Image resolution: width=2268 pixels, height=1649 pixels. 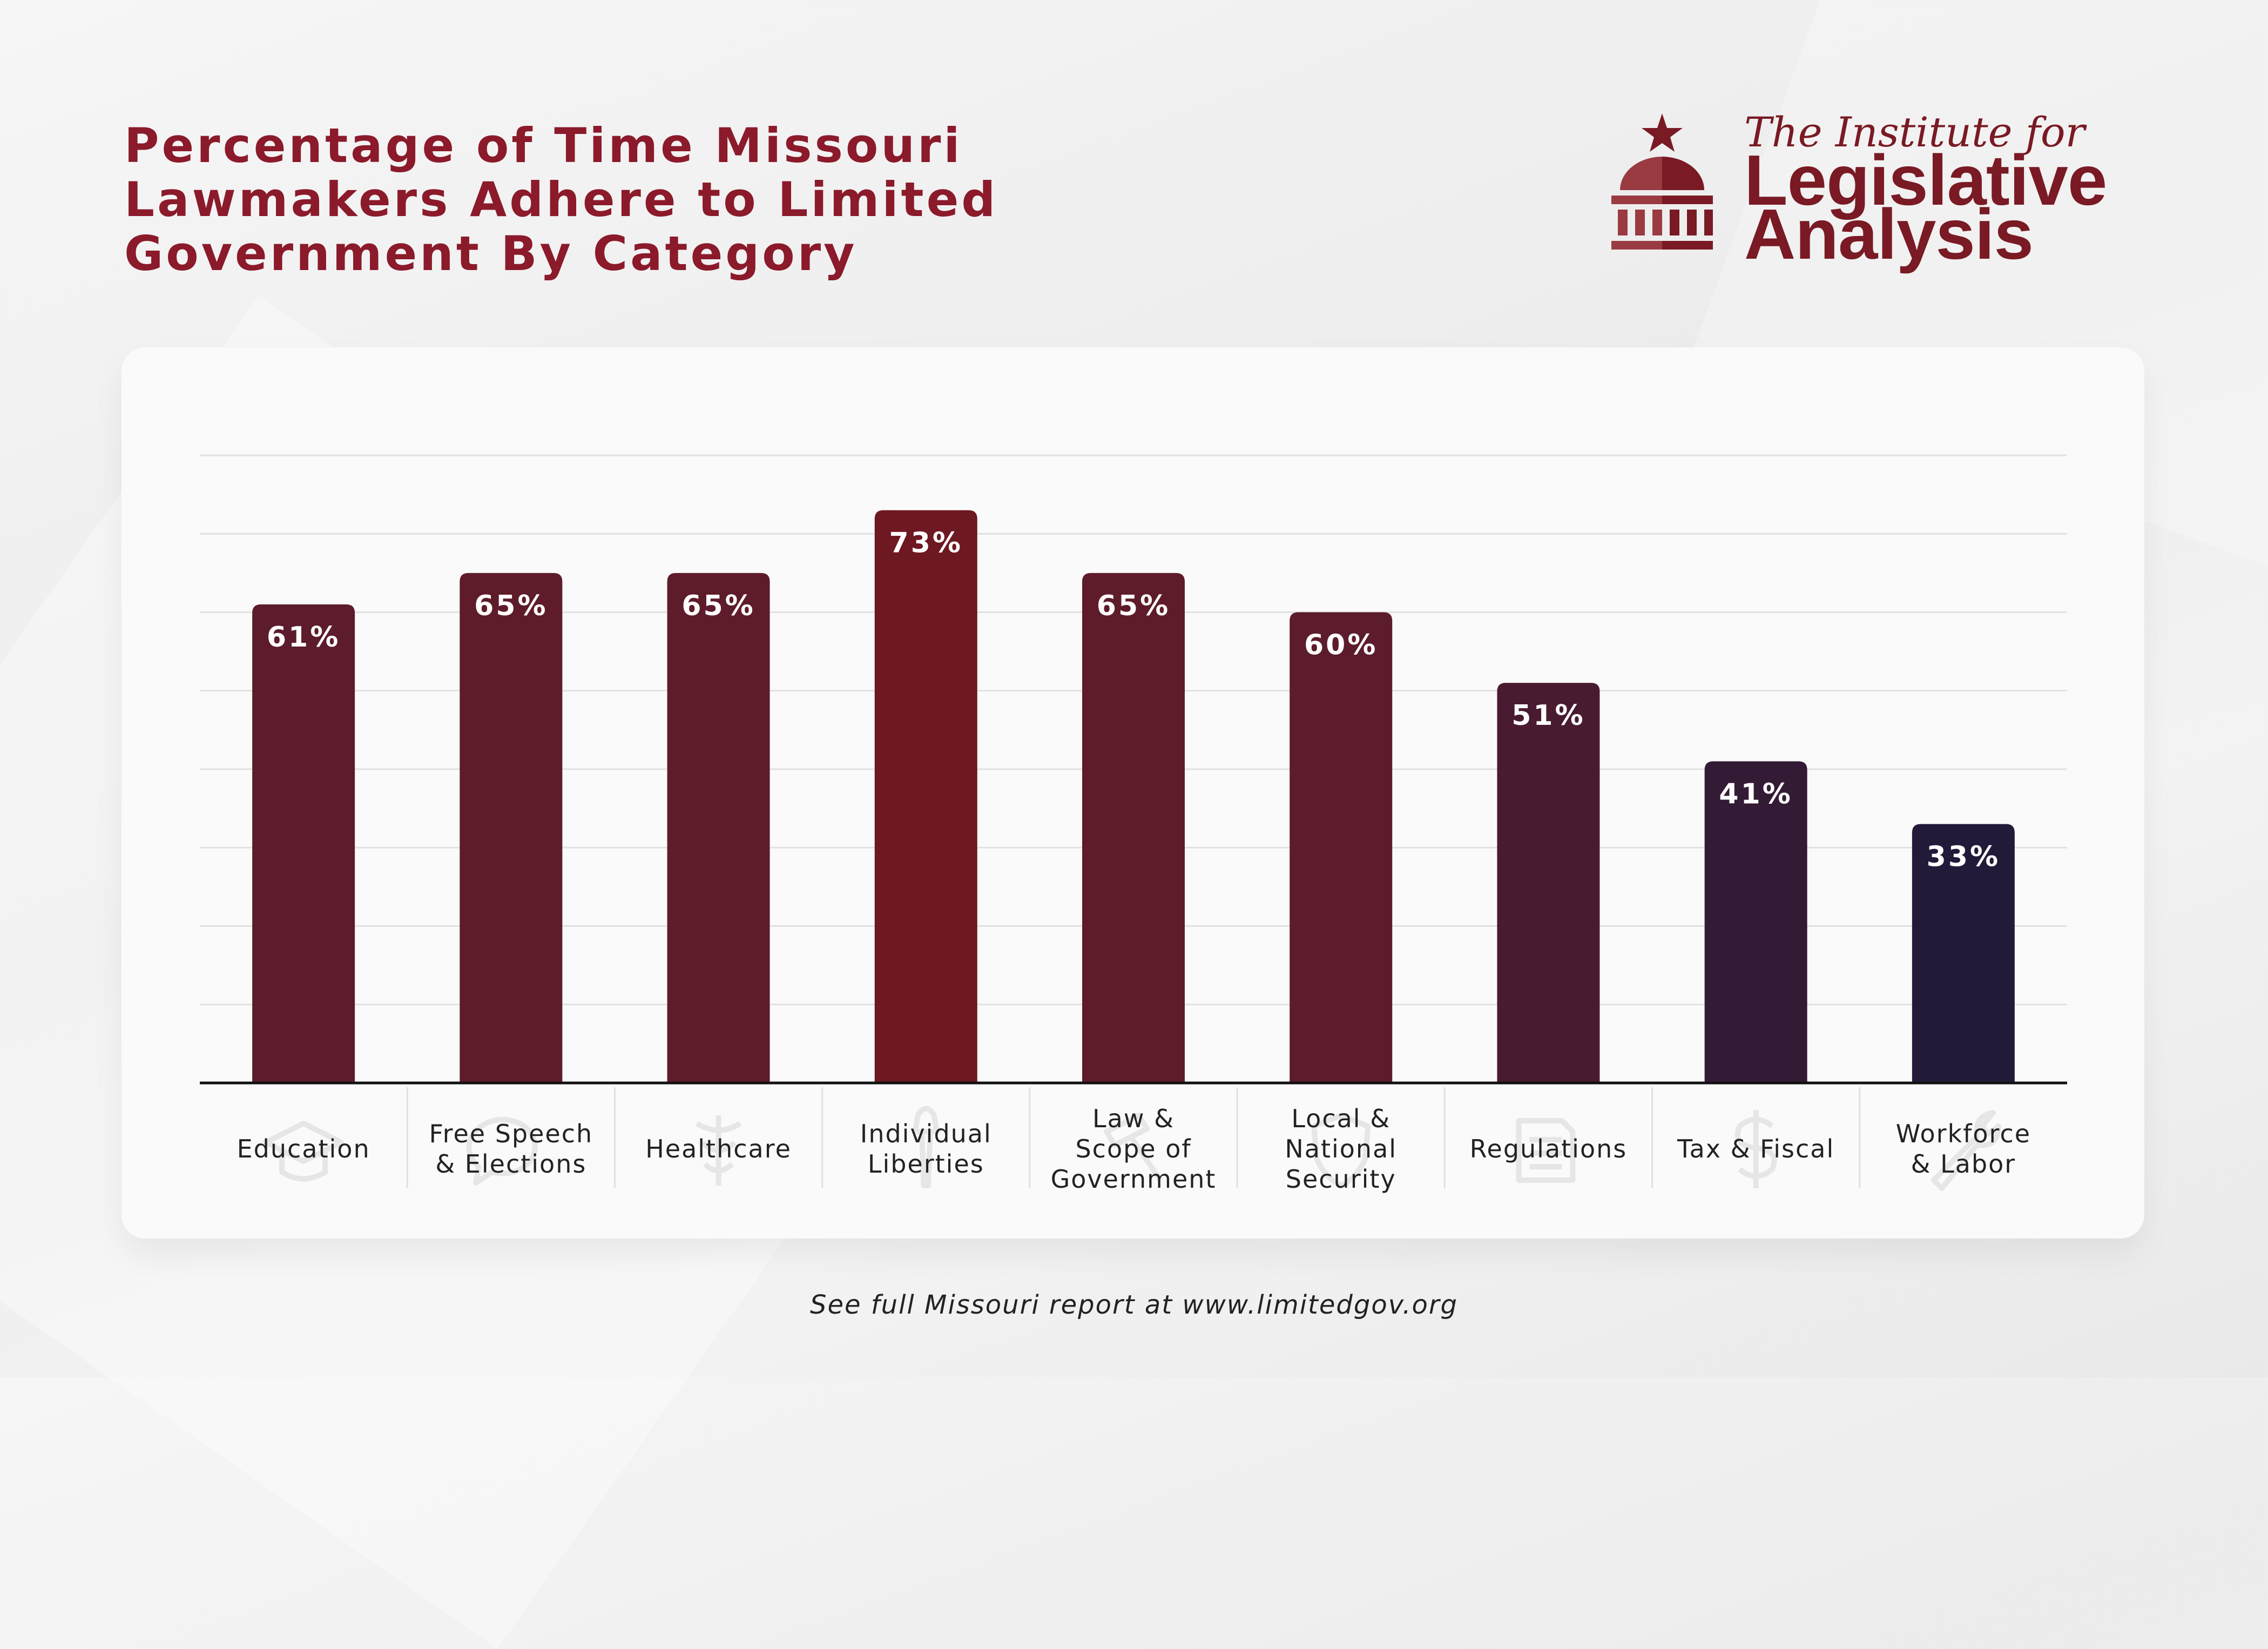 What do you see at coordinates (1926, 180) in the screenshot?
I see `logo-line: Legislative` at bounding box center [1926, 180].